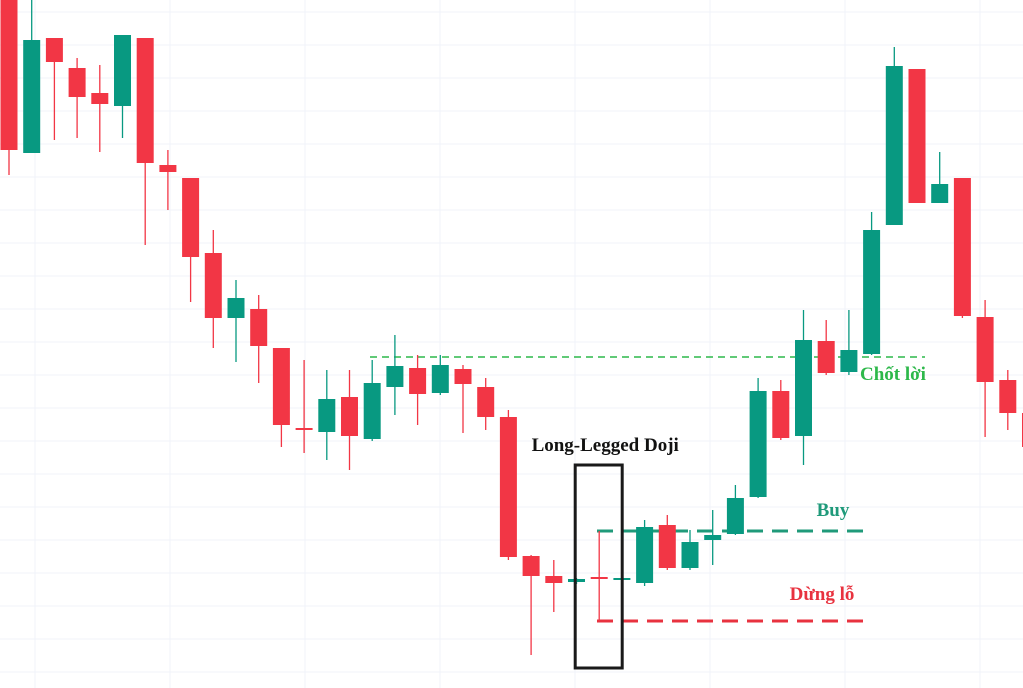 Image resolution: width=1023 pixels, height=688 pixels. What do you see at coordinates (822, 594) in the screenshot?
I see `level-label: Dừng lỗ` at bounding box center [822, 594].